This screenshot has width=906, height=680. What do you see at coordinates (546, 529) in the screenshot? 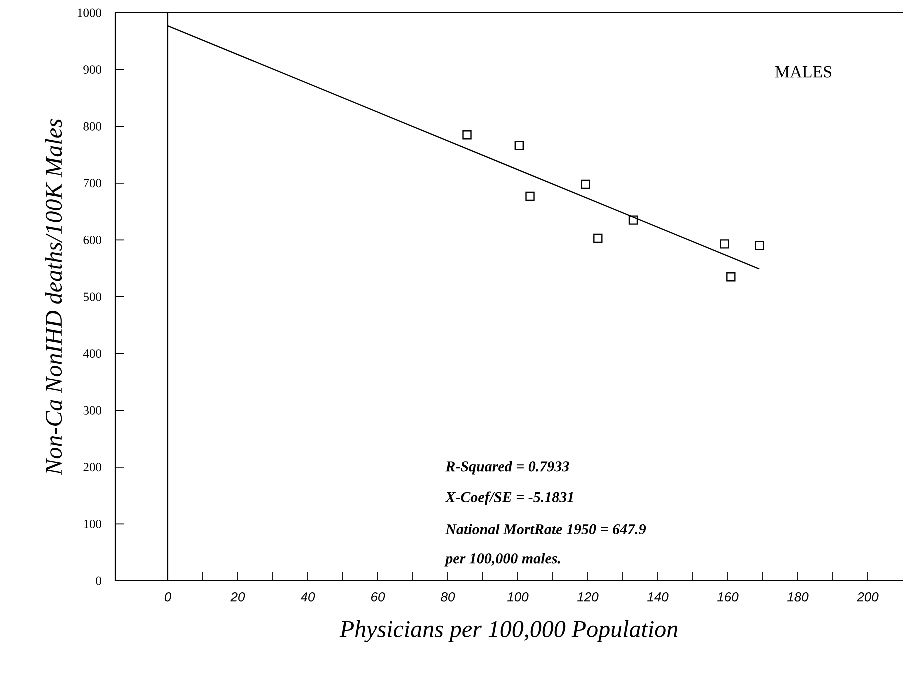
I see `annotation: National MortRate 1950 = 647.9` at bounding box center [546, 529].